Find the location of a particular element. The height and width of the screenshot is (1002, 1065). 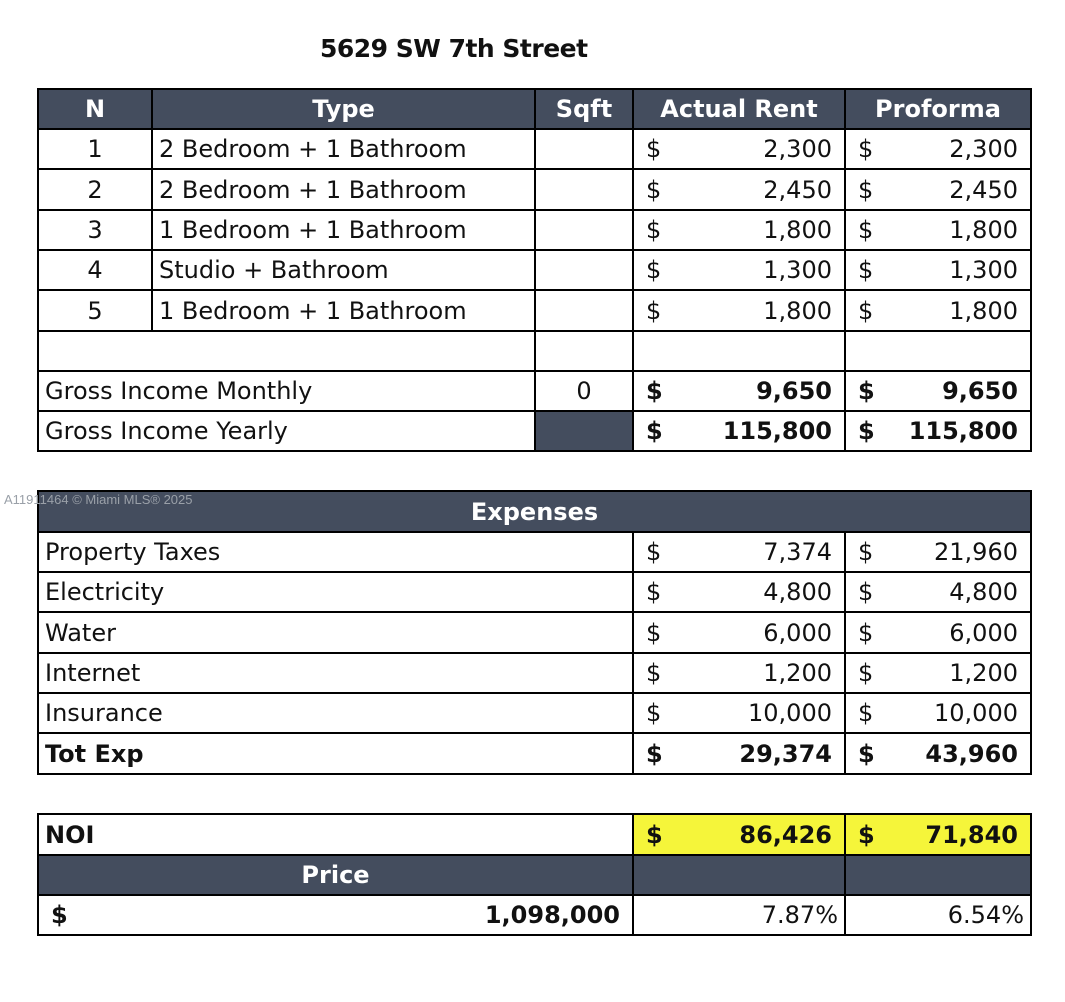

gross-monthly-label: Gross Income Monthly is located at coordinates (286, 391).